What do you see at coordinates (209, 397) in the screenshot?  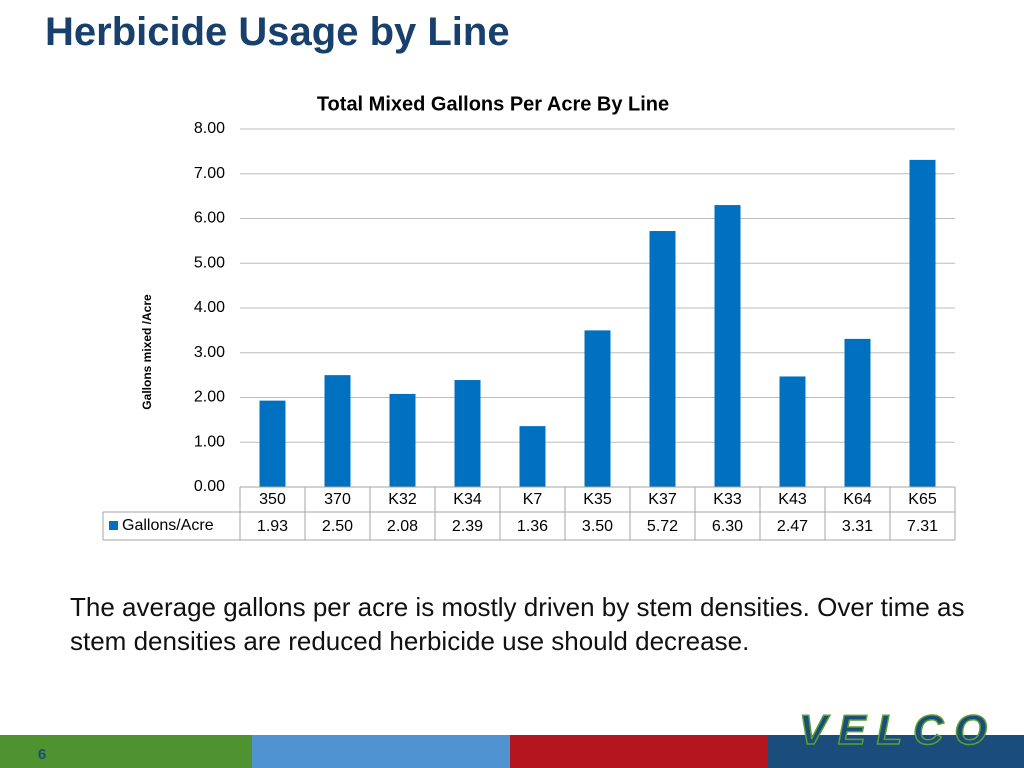 I see `y-tick-label: 2.00` at bounding box center [209, 397].